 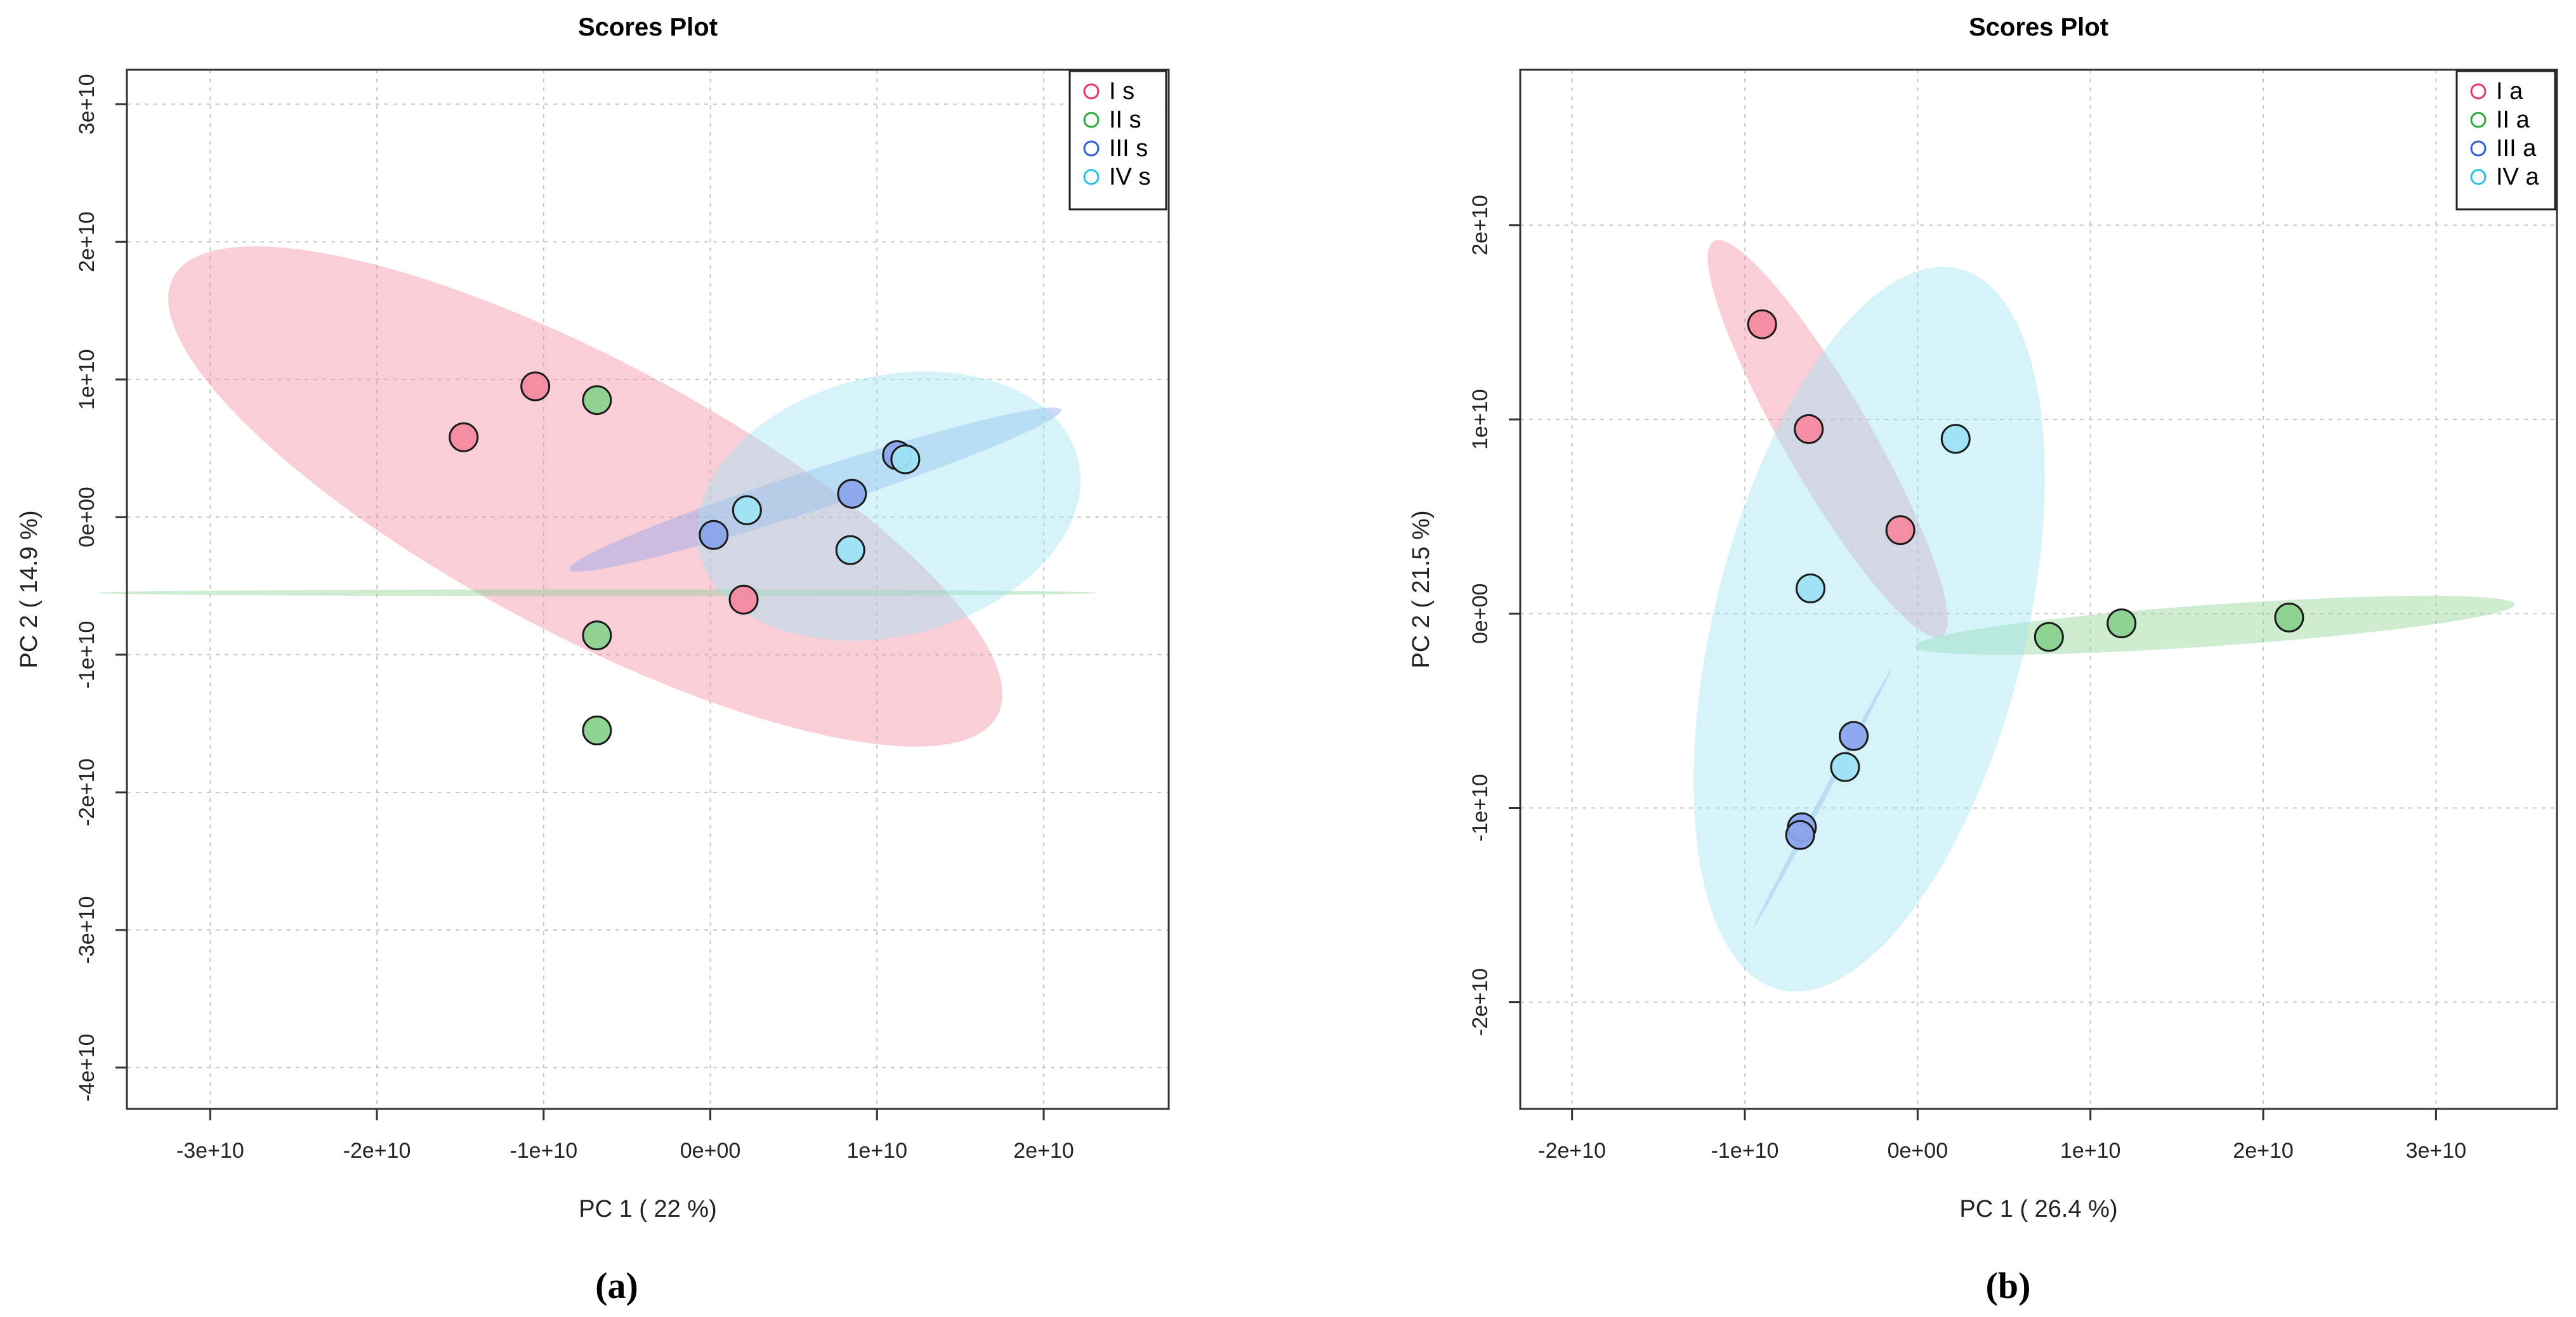 I want to click on panel-caption: (a), so click(x=616, y=1285).